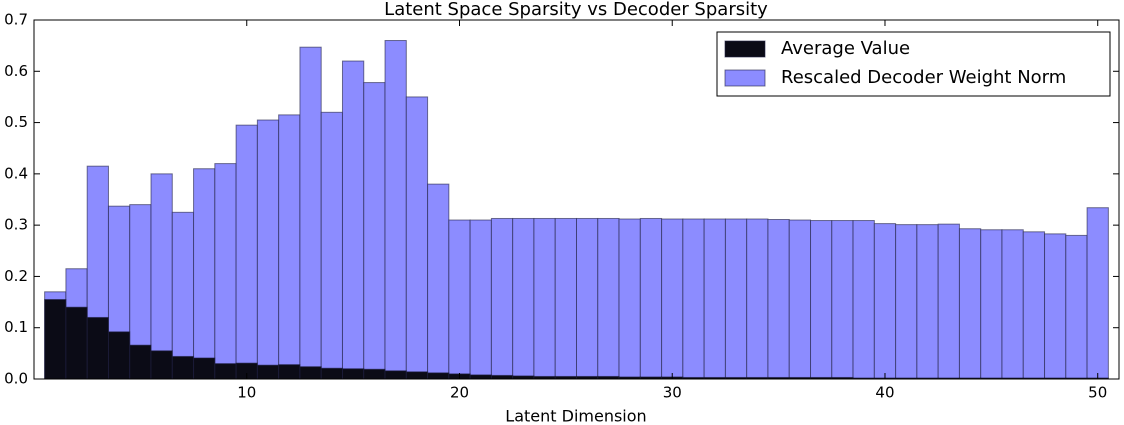 The width and height of the screenshot is (1124, 425). What do you see at coordinates (16, 71) in the screenshot?
I see `y-tick-label: 0.6` at bounding box center [16, 71].